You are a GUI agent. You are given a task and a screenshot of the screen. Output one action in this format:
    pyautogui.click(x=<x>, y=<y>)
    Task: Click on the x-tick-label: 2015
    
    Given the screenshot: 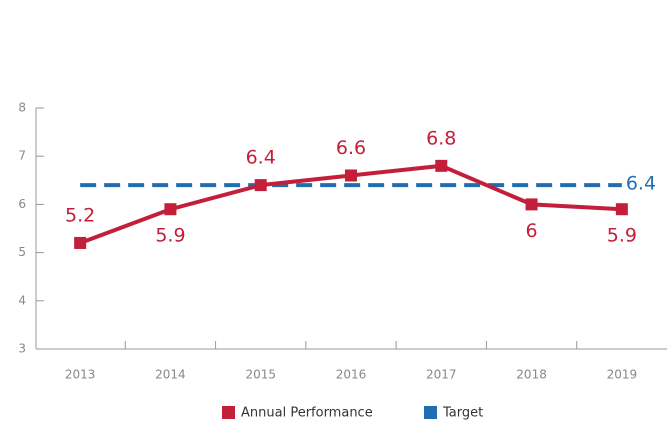 What is the action you would take?
    pyautogui.click(x=260, y=375)
    